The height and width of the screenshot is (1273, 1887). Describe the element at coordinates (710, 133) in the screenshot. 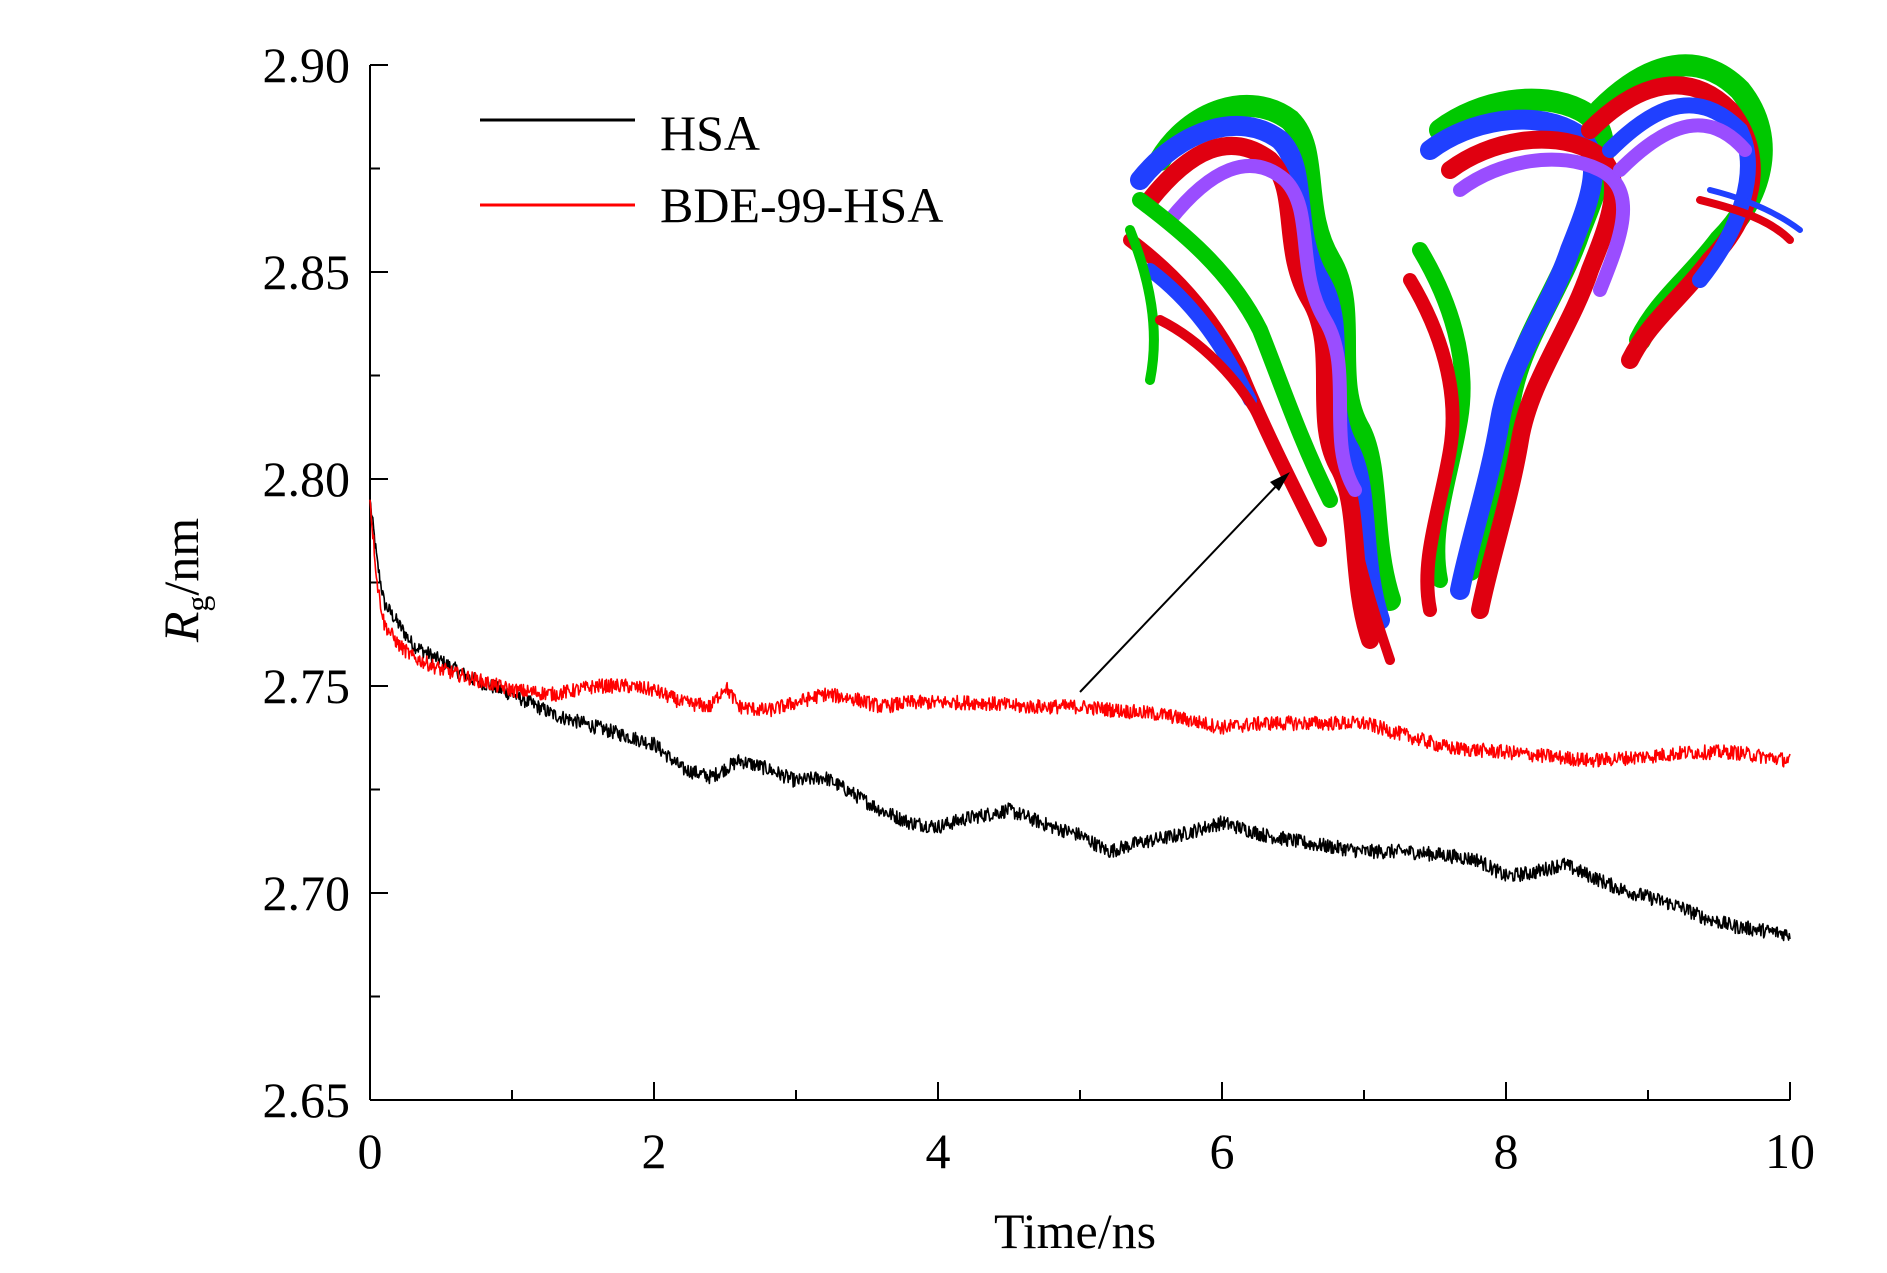

I see `legend-label-hsa: HSA` at that location.